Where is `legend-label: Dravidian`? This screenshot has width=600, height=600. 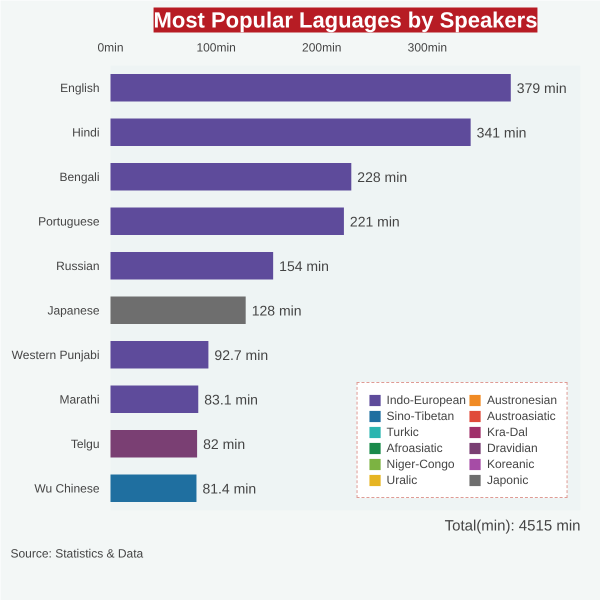 legend-label: Dravidian is located at coordinates (512, 448).